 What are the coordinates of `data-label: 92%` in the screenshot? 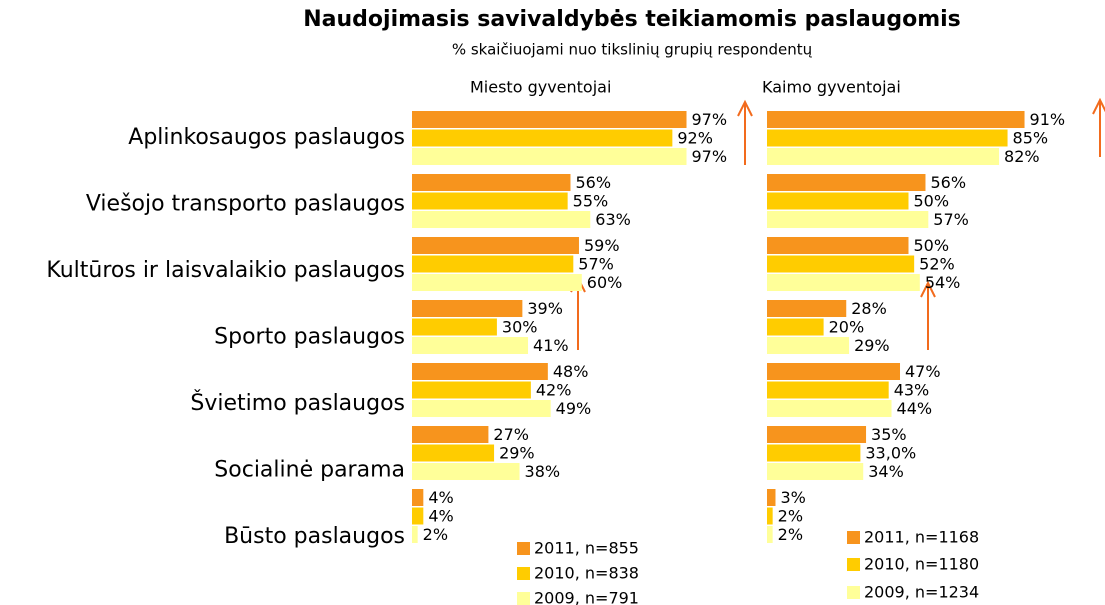 It's located at (695, 138).